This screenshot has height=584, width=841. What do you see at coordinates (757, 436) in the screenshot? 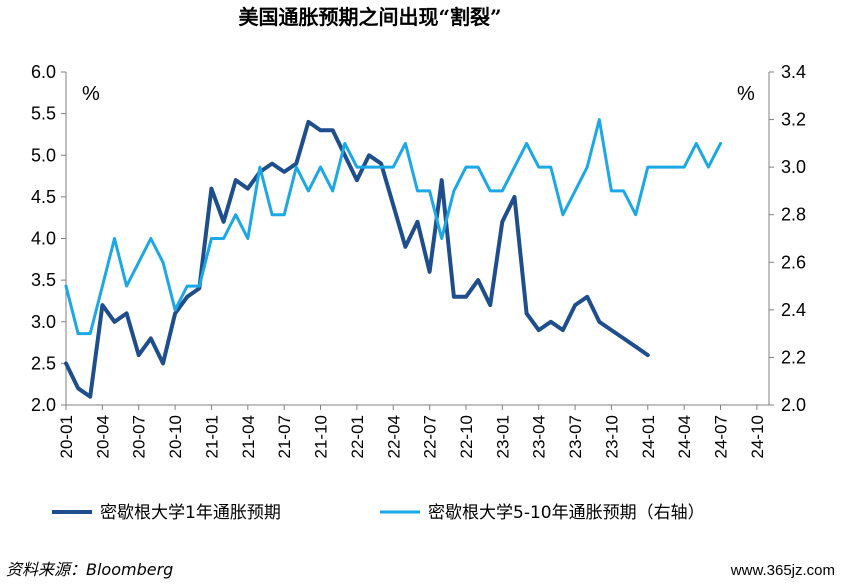
I see `x-tick-label: 24-10` at bounding box center [757, 436].